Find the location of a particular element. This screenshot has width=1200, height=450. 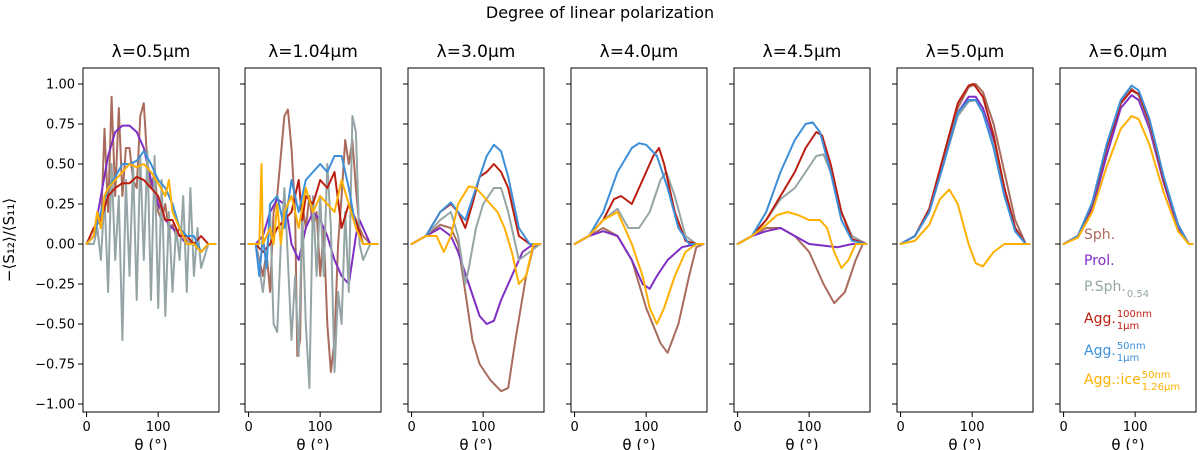

legend-subscript: 0.54 is located at coordinates (1138, 294).